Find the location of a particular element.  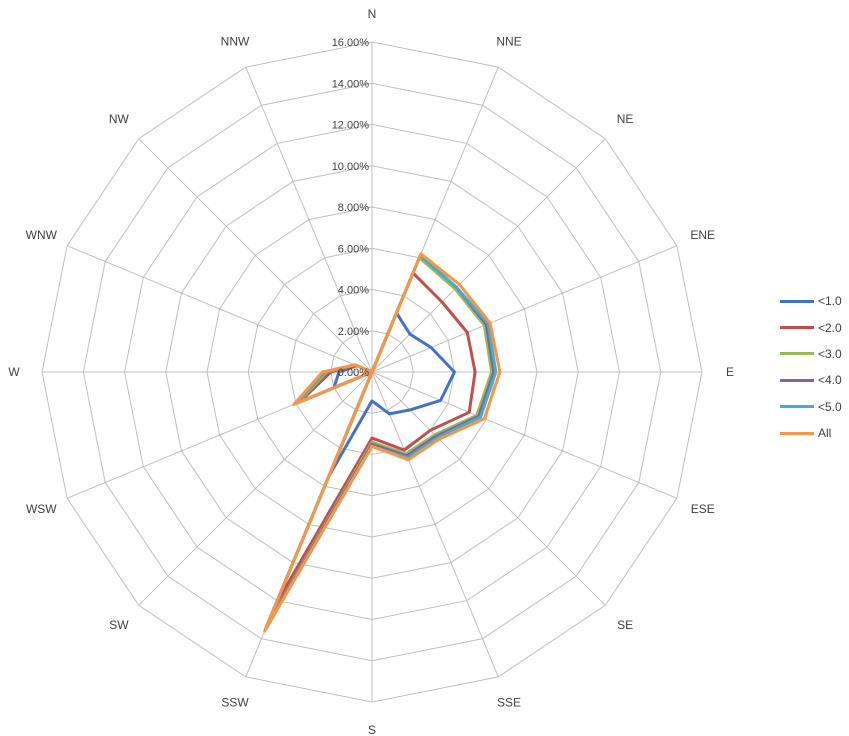

tick-label: 0.00% is located at coordinates (353, 373).